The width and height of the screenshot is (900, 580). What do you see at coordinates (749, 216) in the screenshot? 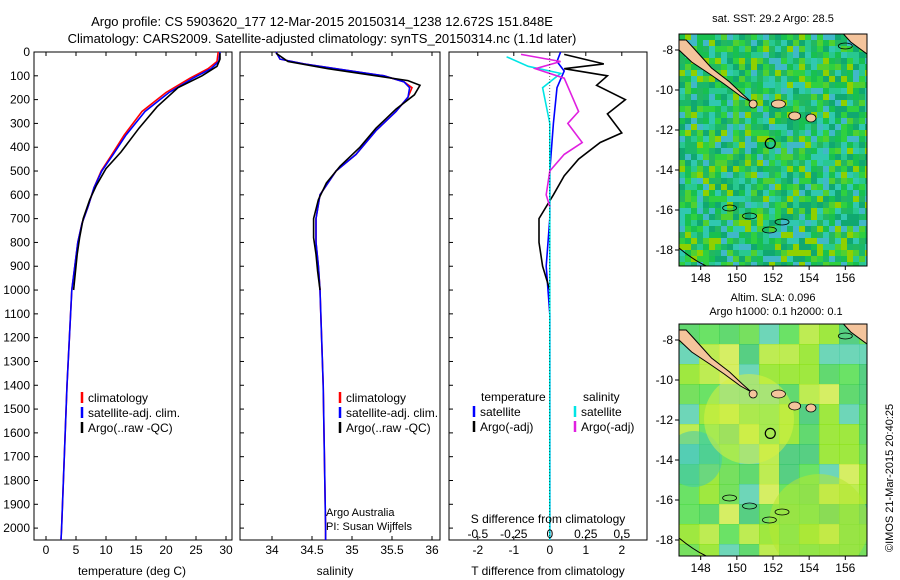
I see `reef-outline` at bounding box center [749, 216].